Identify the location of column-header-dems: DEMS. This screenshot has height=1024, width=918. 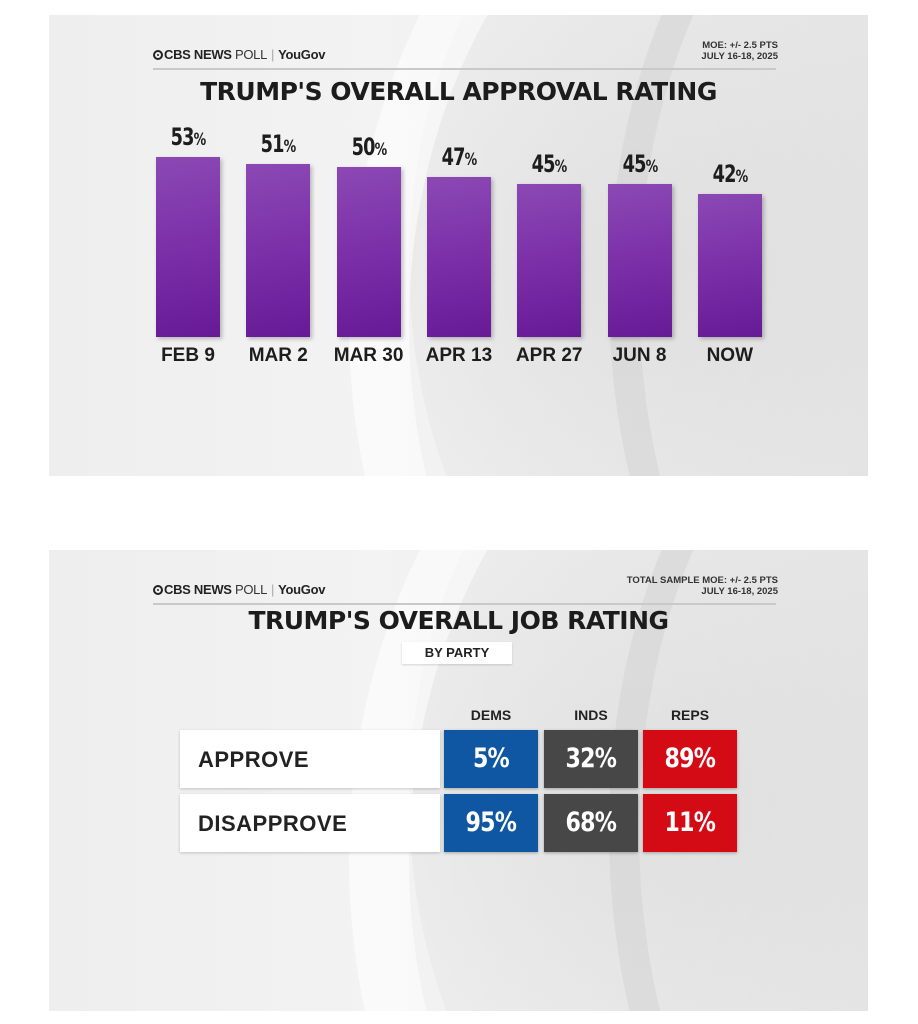
(491, 715).